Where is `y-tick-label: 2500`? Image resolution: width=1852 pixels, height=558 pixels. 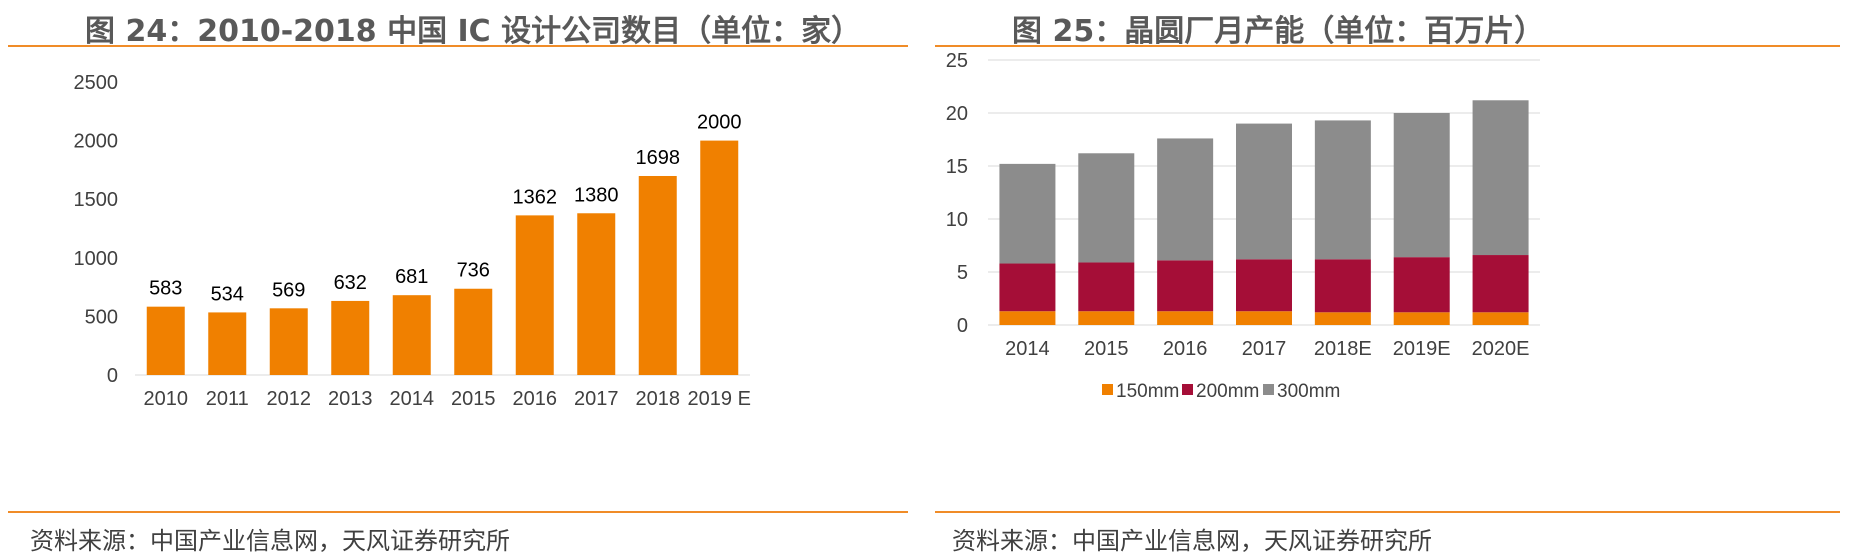
y-tick-label: 2500 is located at coordinates (96, 83).